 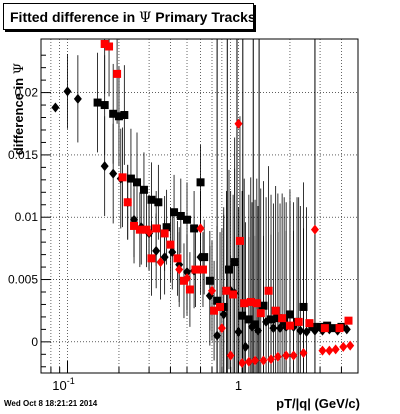 I want to click on y-tick-label: 0.005, so click(x=23, y=280).